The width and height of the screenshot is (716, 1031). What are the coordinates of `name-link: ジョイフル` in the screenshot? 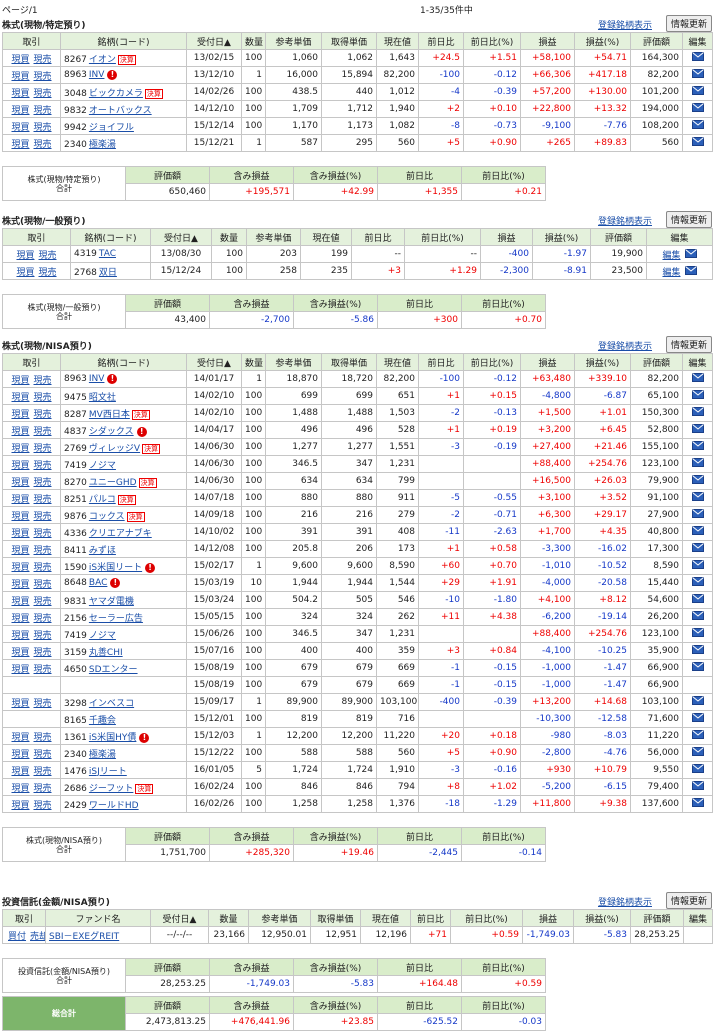 It's located at (111, 127).